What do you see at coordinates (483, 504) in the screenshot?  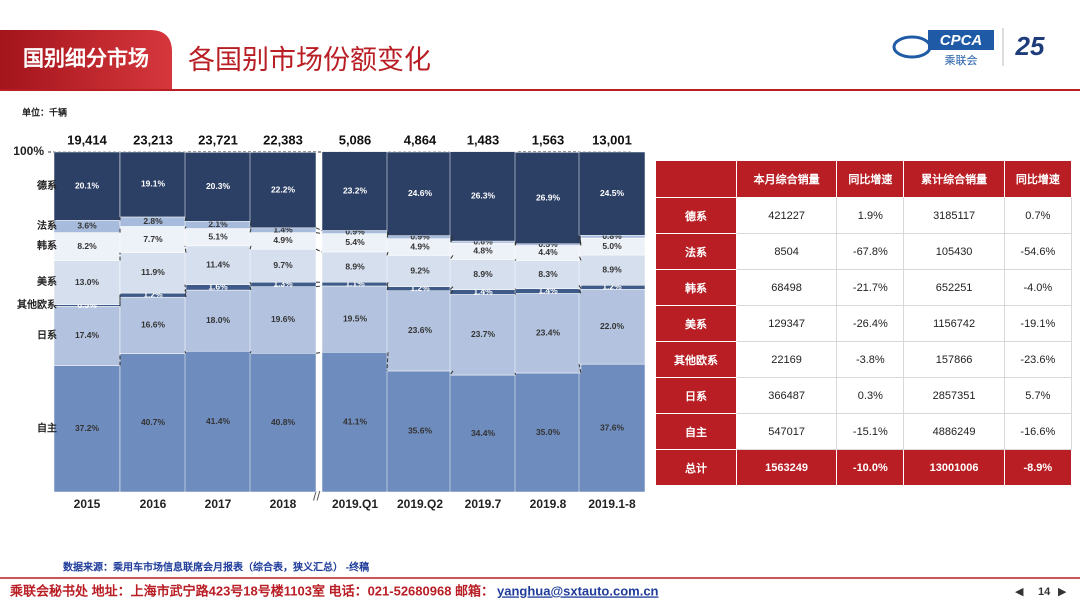 I see `x-tick-label: 2019.7` at bounding box center [483, 504].